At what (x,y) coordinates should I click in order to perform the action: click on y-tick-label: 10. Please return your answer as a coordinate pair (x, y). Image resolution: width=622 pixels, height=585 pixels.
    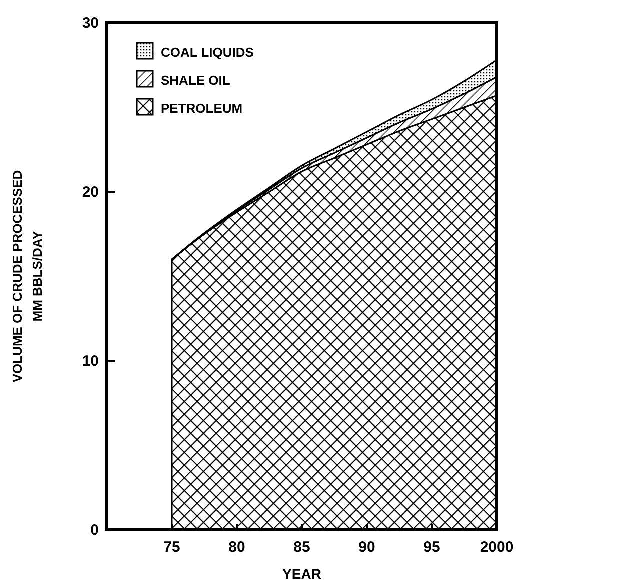
    Looking at the image, I should click on (90, 361).